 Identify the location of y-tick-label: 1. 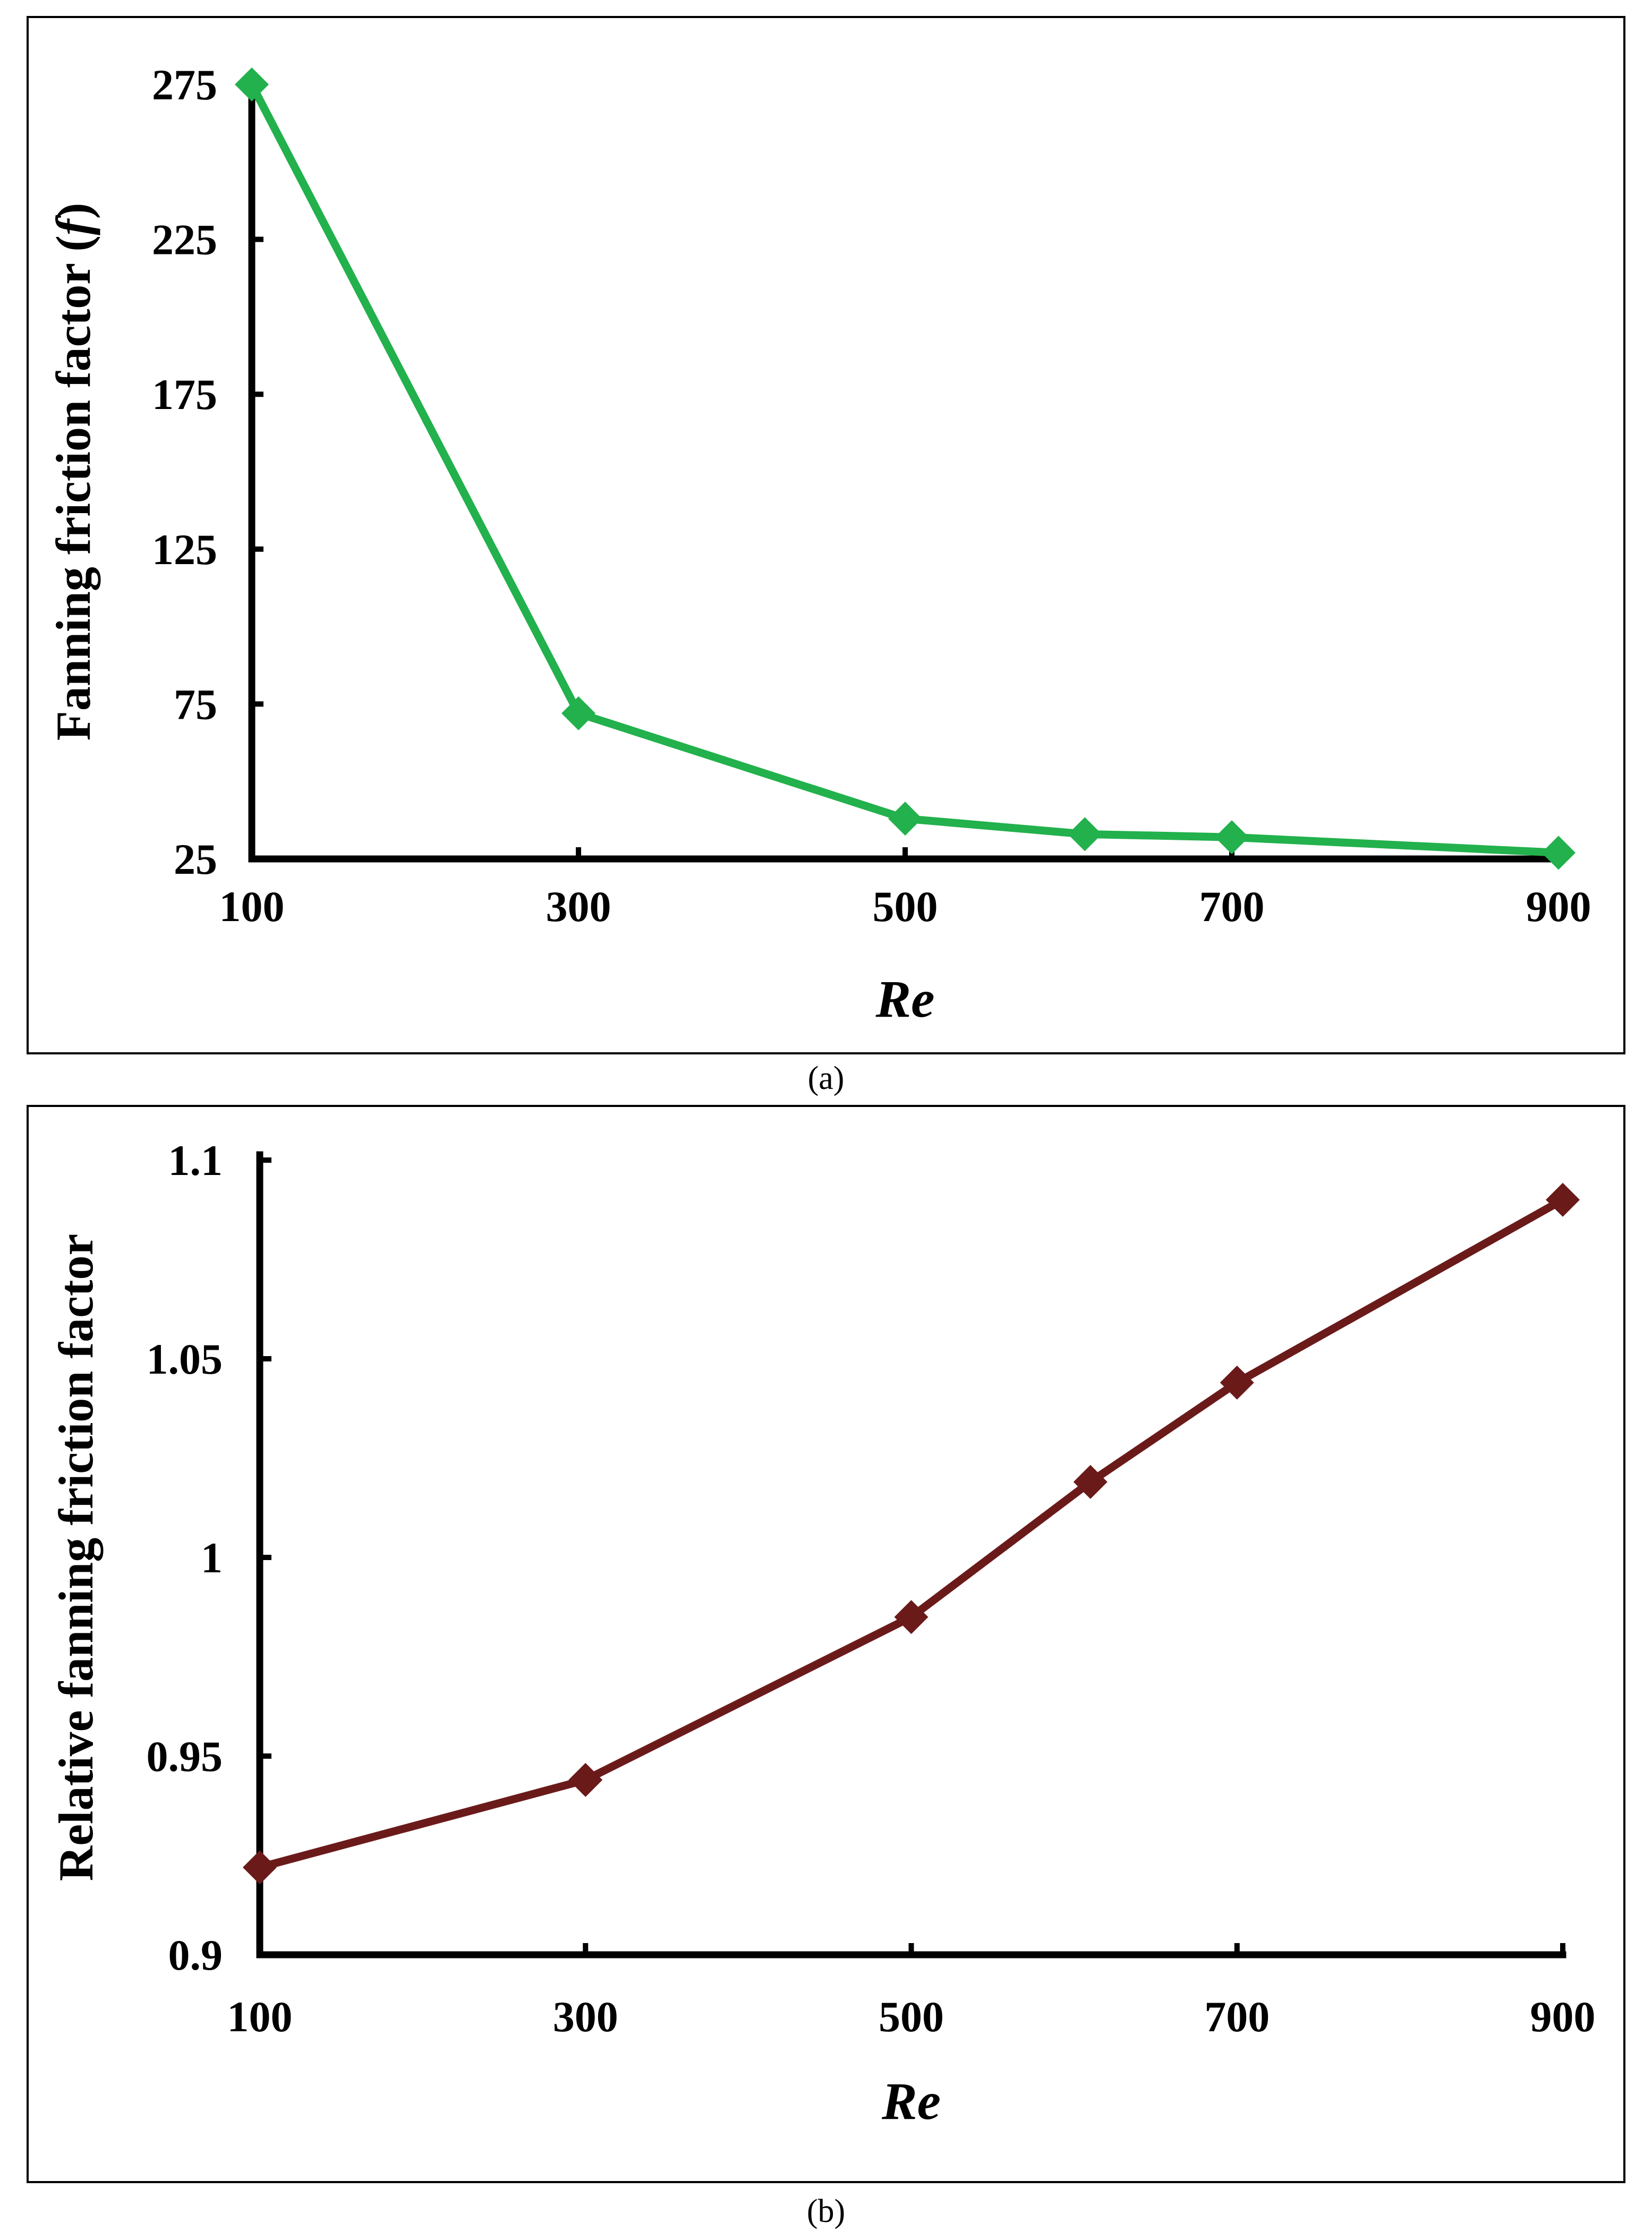
(212, 1558).